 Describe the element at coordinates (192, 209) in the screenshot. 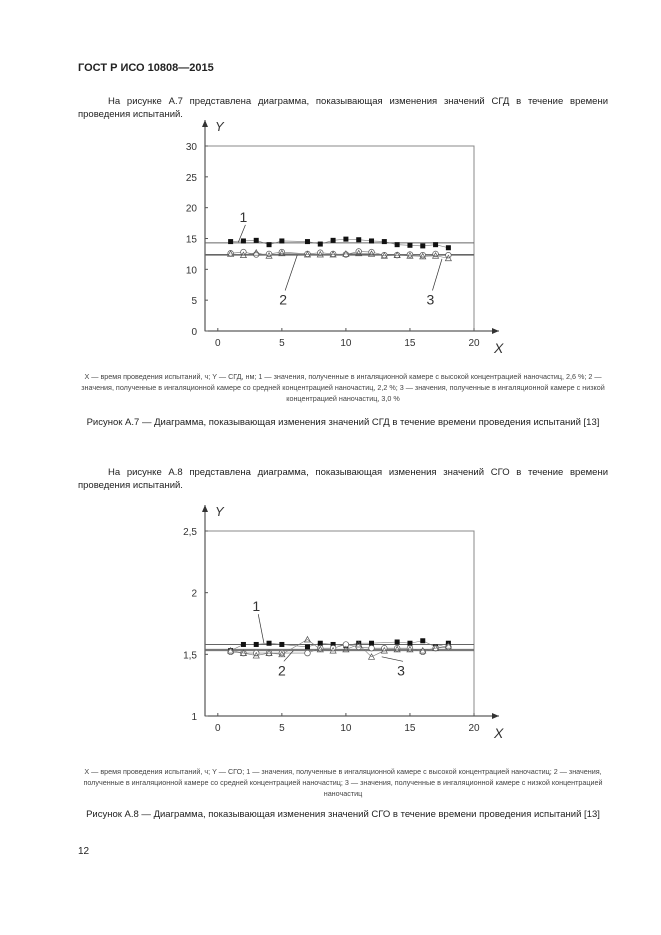

I see `y-tick-label: 20` at that location.